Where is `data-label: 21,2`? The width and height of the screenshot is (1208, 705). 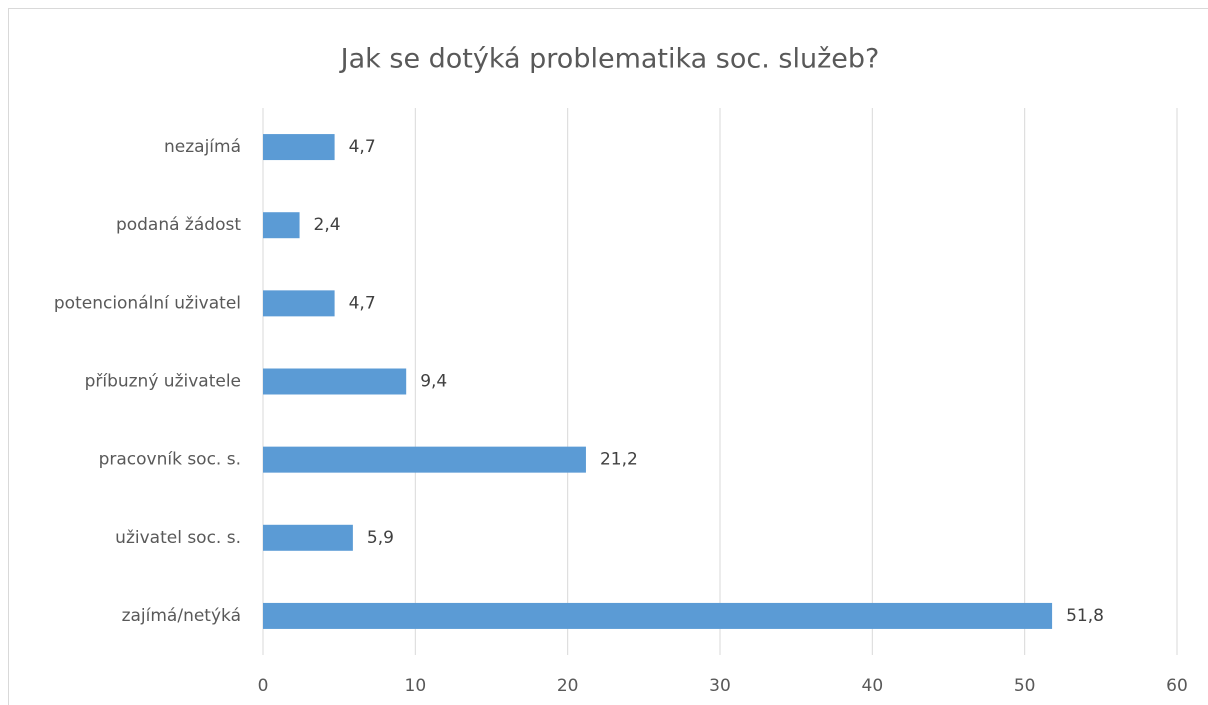 data-label: 21,2 is located at coordinates (619, 460).